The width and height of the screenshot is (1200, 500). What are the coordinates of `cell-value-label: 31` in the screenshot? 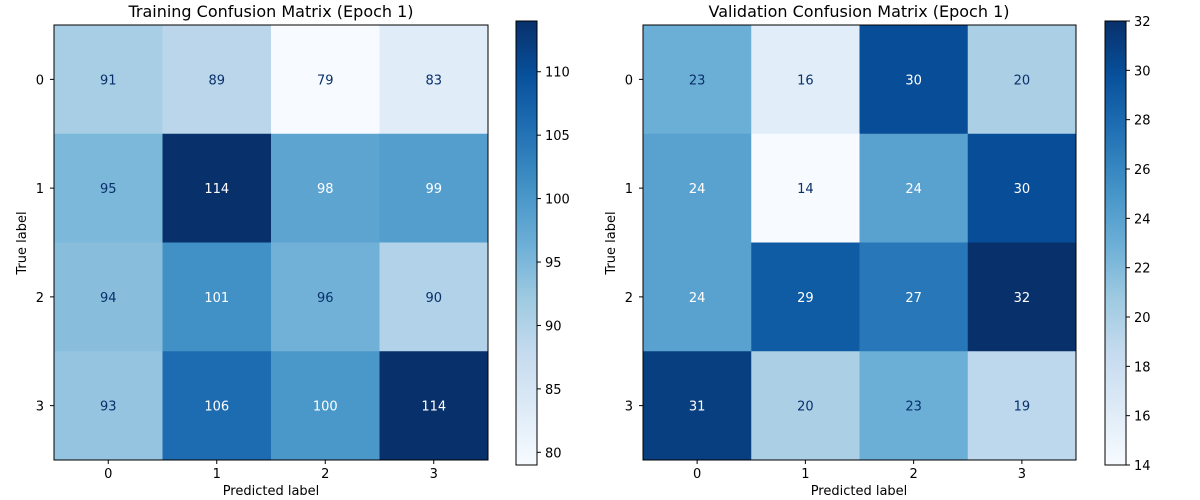 It's located at (697, 407).